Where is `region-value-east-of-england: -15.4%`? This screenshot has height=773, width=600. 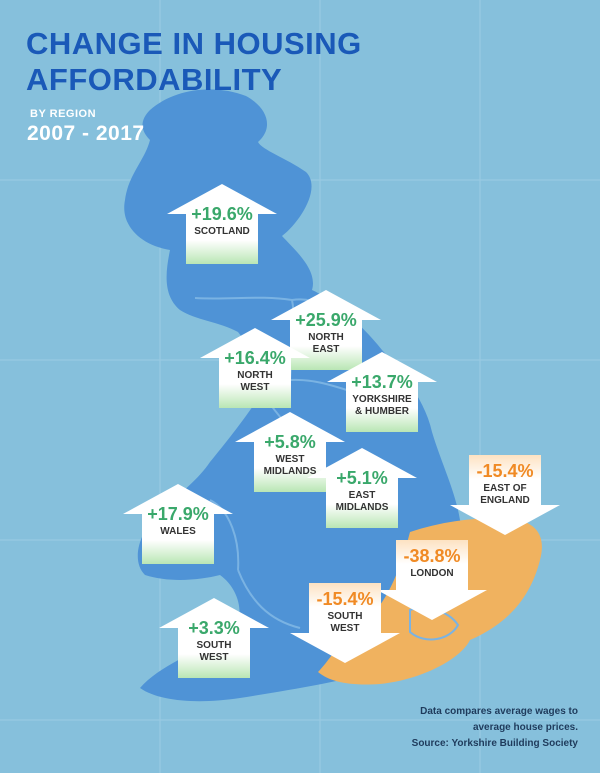
region-value-east-of-england: -15.4% is located at coordinates (505, 471).